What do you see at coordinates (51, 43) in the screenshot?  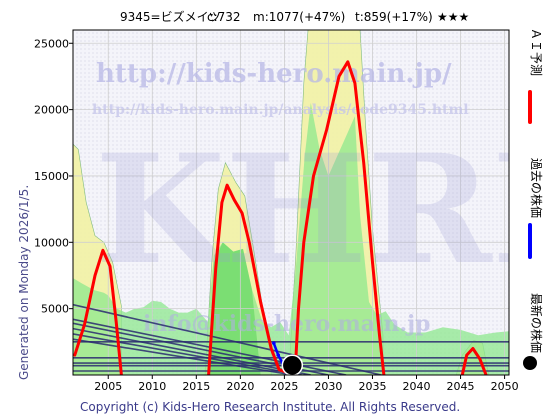 I see `y-tick-label-25000: 25000` at bounding box center [51, 43].